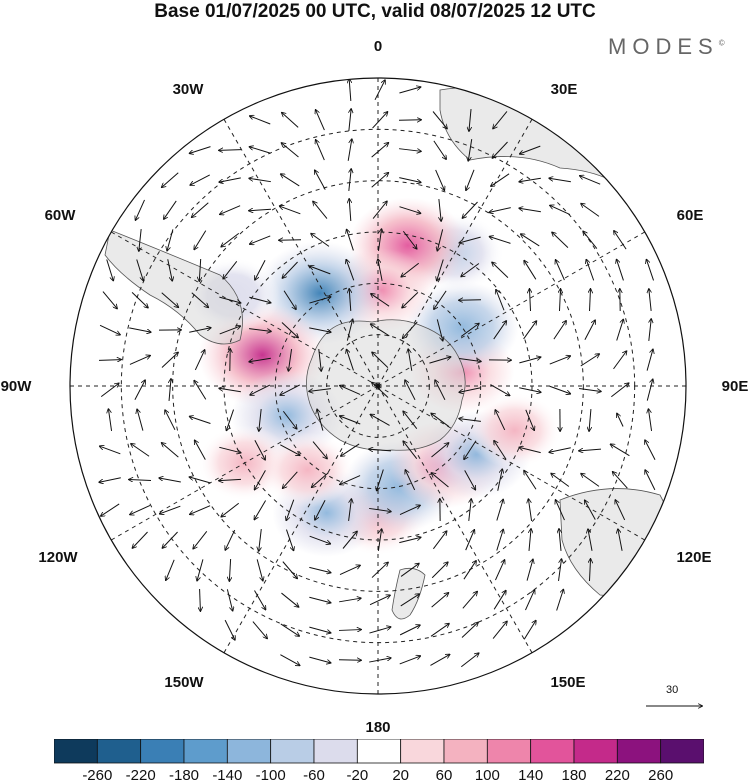 The height and width of the screenshot is (784, 750). What do you see at coordinates (530, 775) in the screenshot?
I see `colorbar-tick-label: 140` at bounding box center [530, 775].